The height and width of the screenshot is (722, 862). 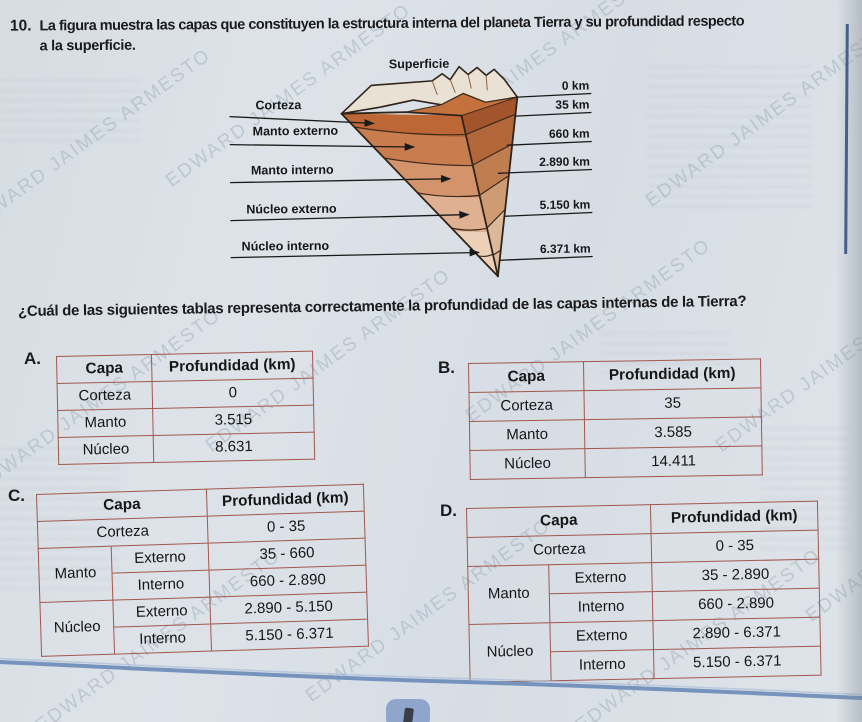 What do you see at coordinates (448, 510) in the screenshot?
I see `option-d-label: D.` at bounding box center [448, 510].